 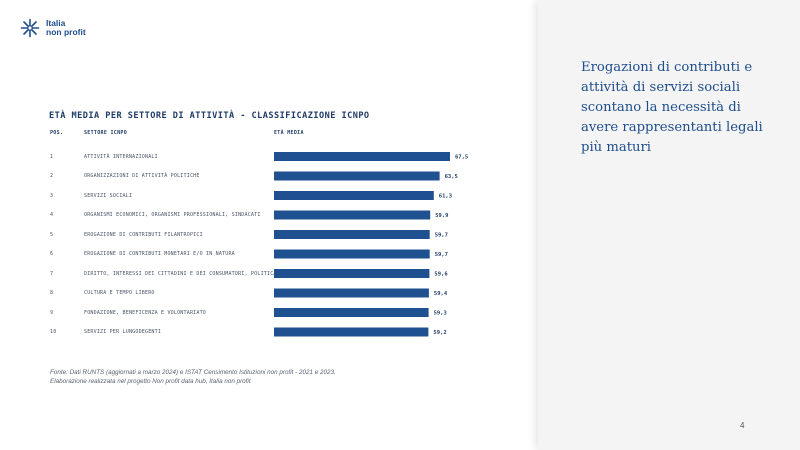 What do you see at coordinates (289, 133) in the screenshot?
I see `column-header-age: ETÀ MEDIA` at bounding box center [289, 133].